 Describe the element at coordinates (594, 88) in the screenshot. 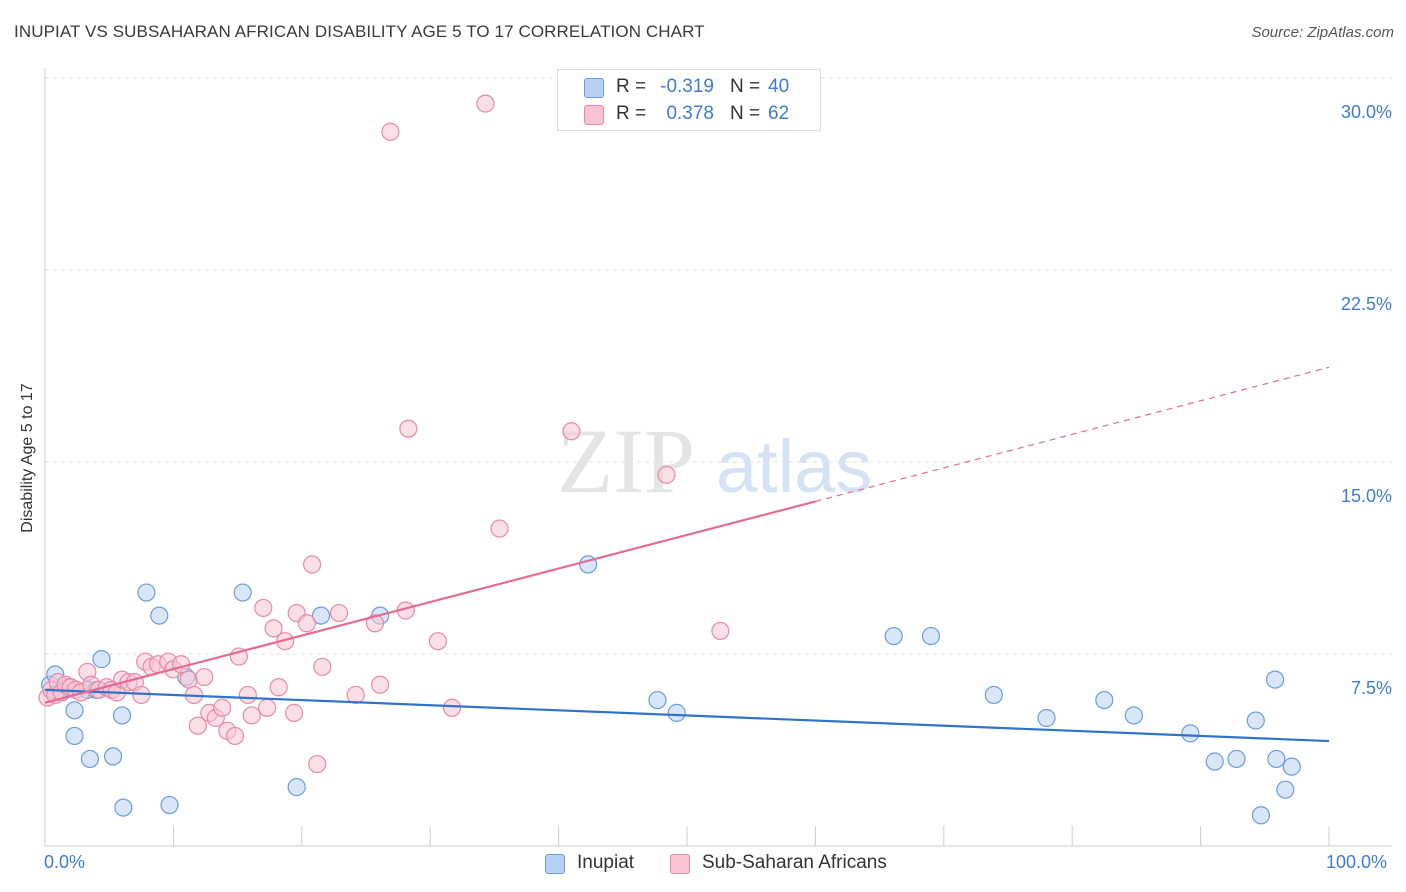

I see `inupiat-swatch` at that location.